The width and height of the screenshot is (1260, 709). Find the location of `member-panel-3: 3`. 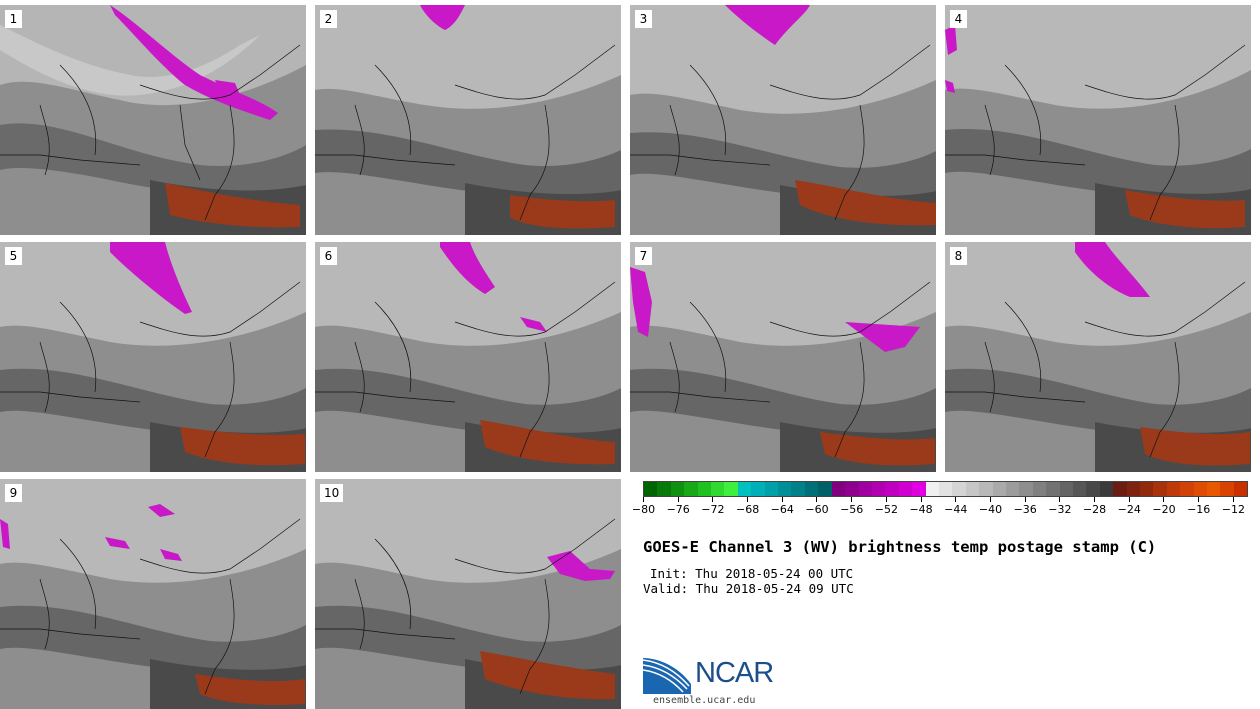

member-panel-3: 3 is located at coordinates (783, 120).